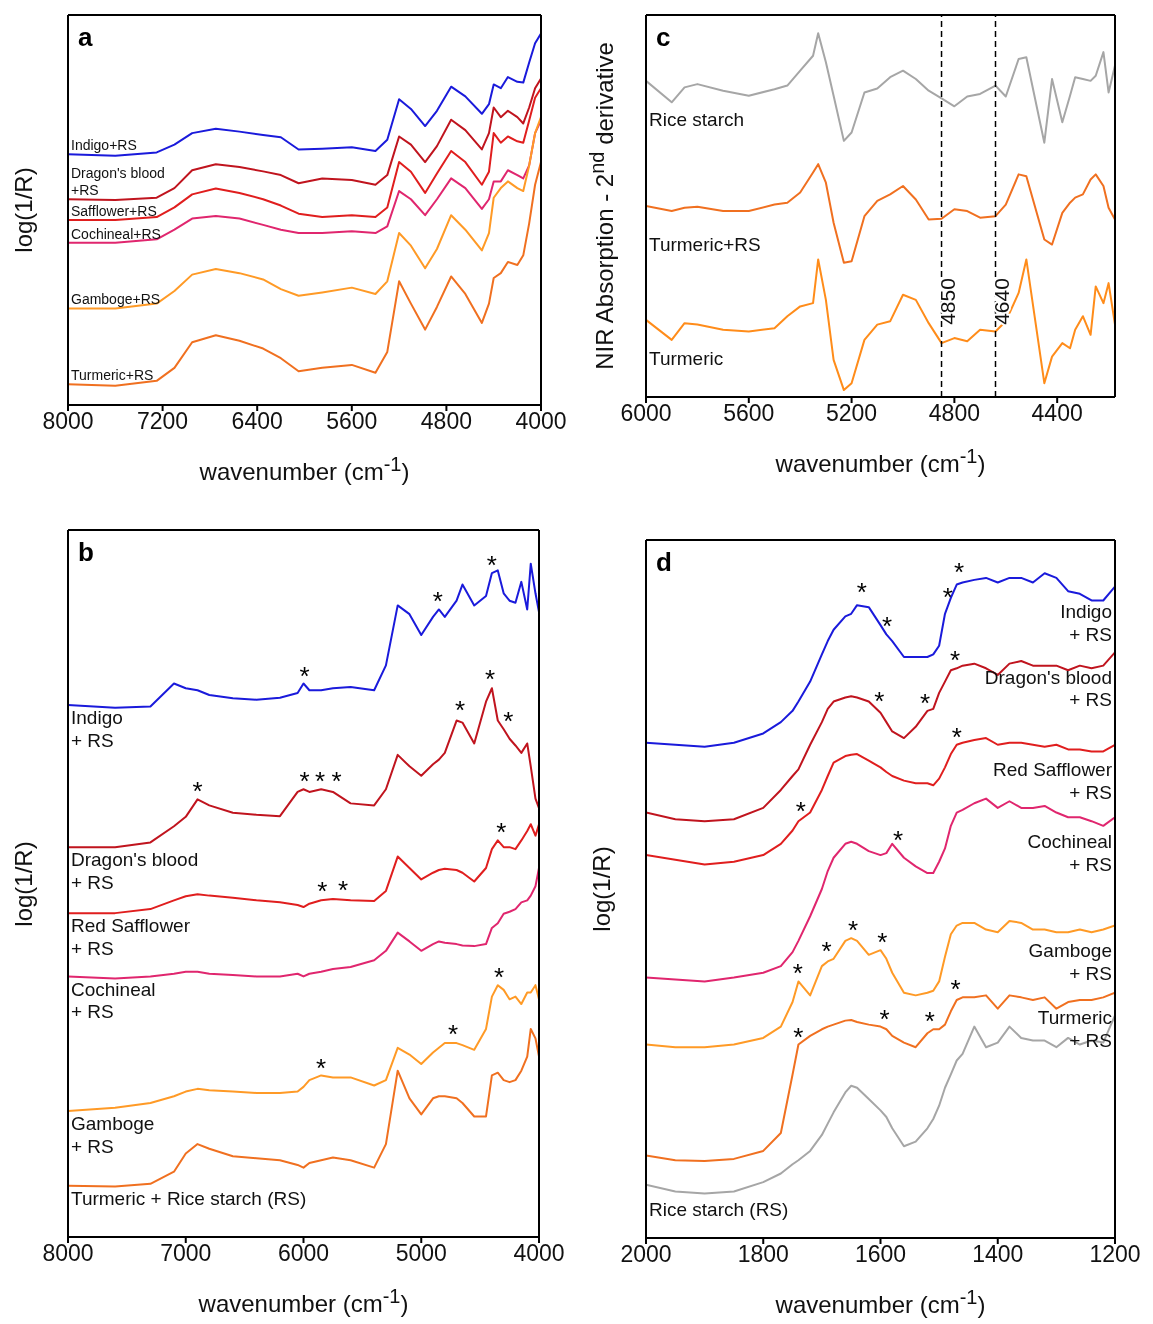 The height and width of the screenshot is (1324, 1153). I want to click on x-tick-label: 1200, so click(1115, 1254).